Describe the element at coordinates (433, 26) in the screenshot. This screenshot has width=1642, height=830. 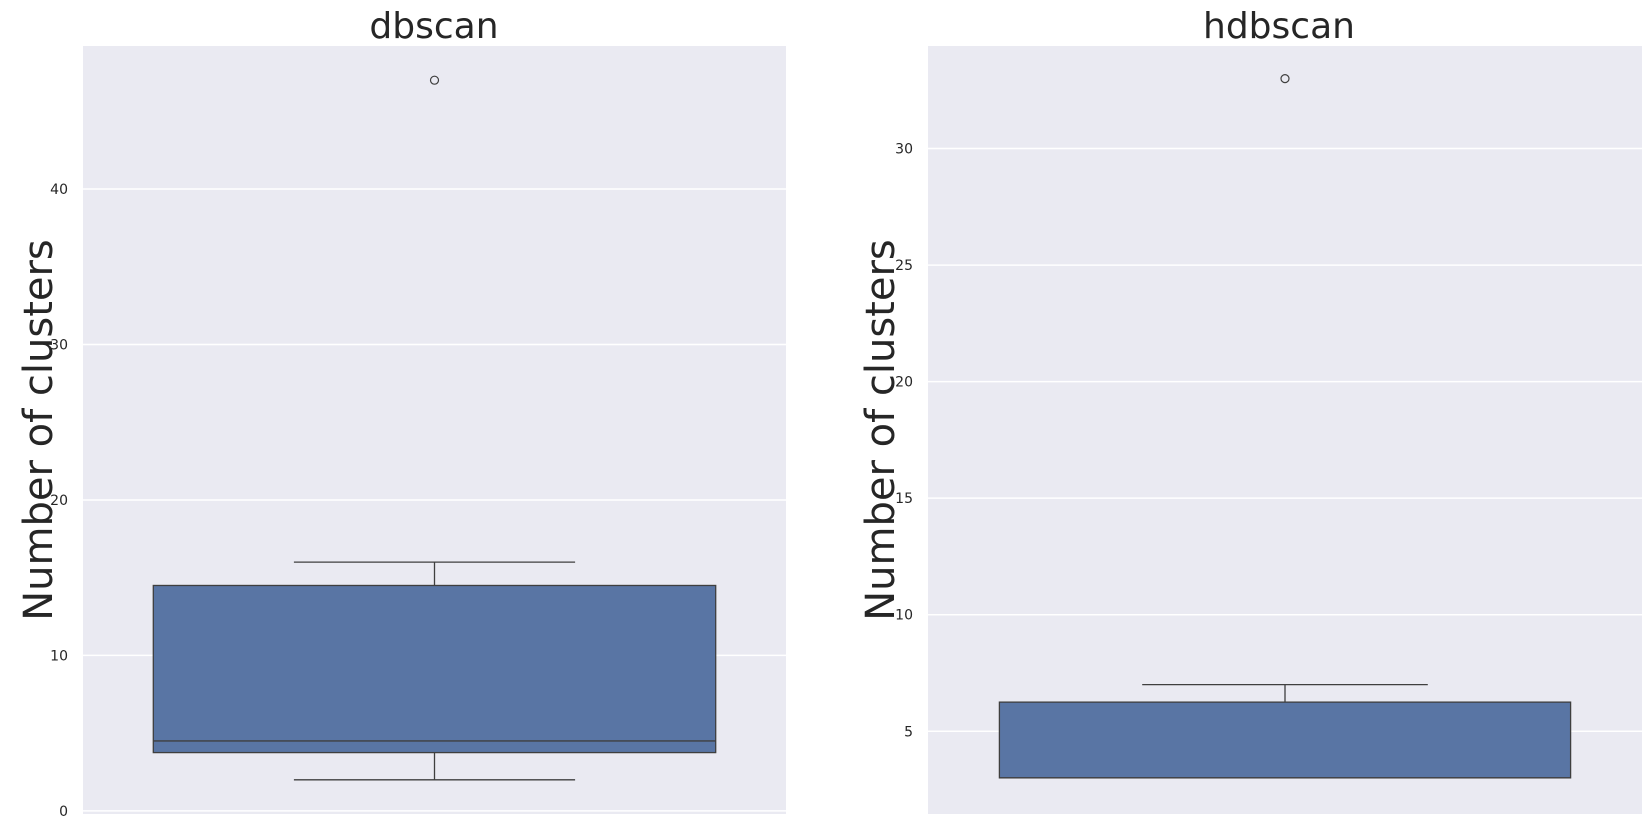
I see `chart-title: dbscan` at that location.